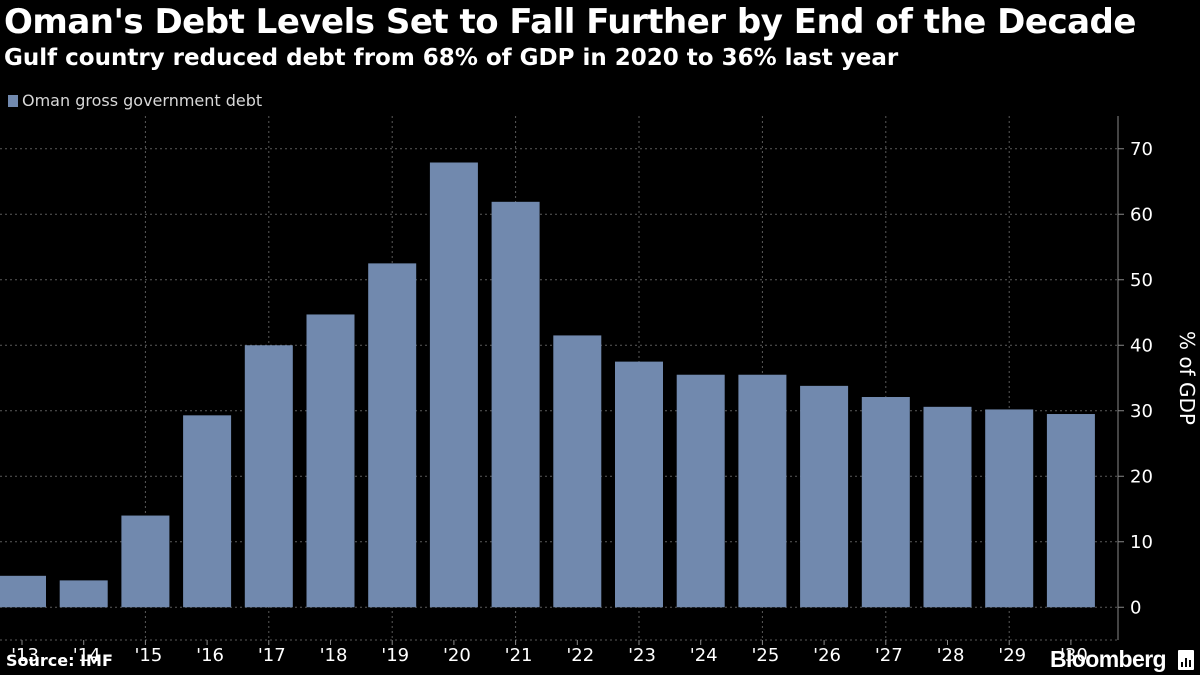 This screenshot has height=675, width=1200. What do you see at coordinates (1070, 511) in the screenshot?
I see `bar-y30` at bounding box center [1070, 511].